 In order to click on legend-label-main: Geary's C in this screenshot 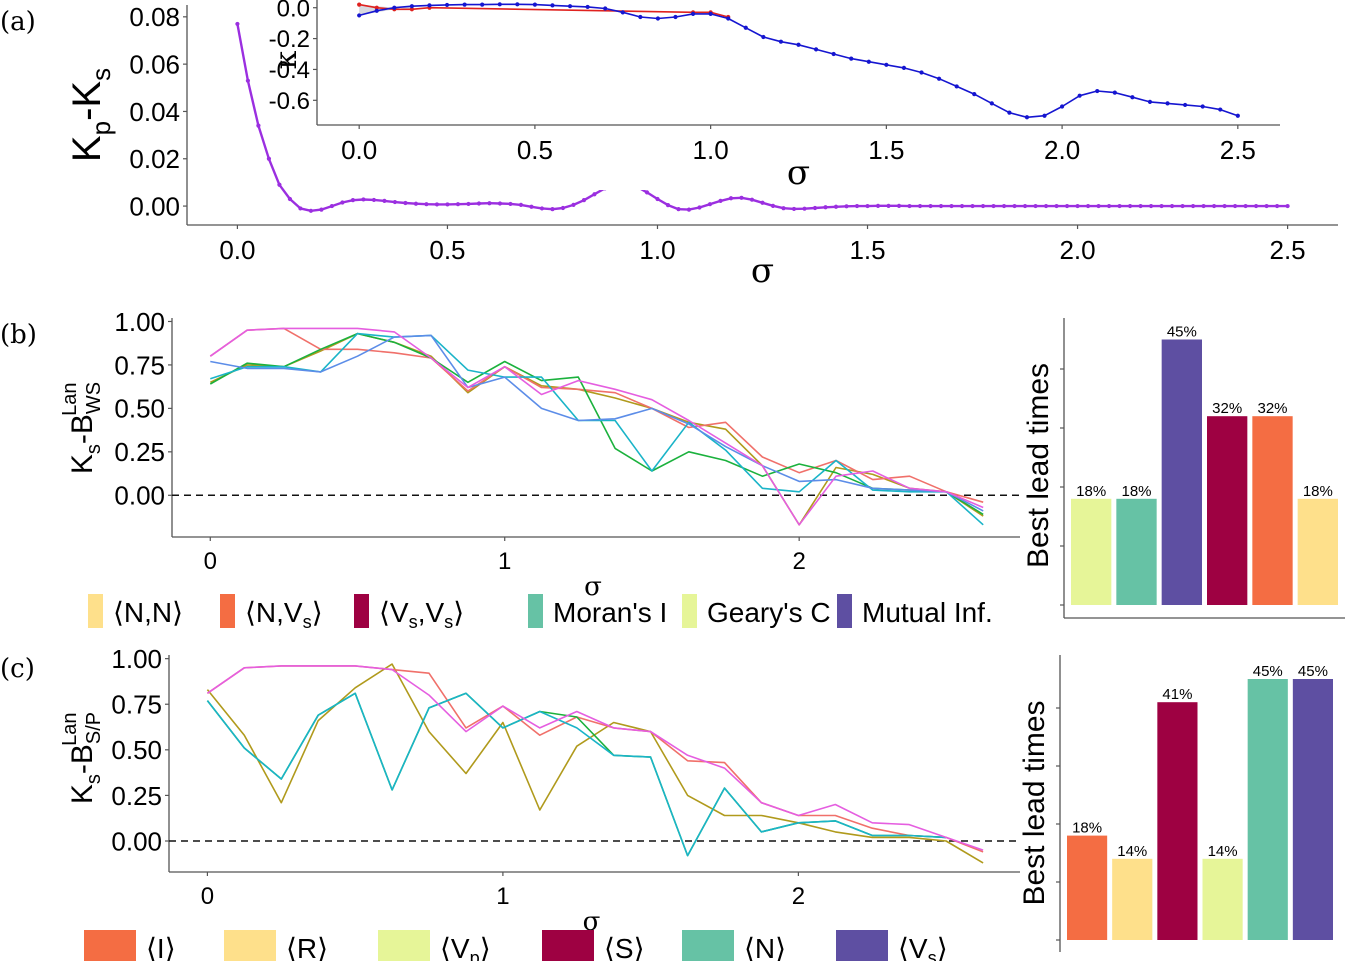, I will do `click(769, 612)`.